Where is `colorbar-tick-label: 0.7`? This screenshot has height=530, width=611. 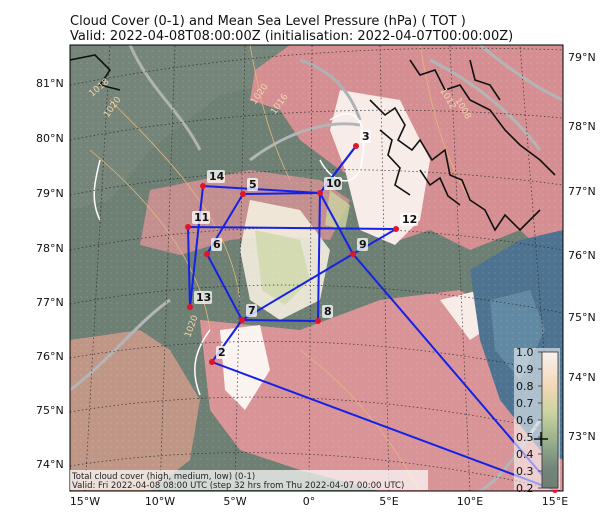
colorbar-tick-label: 0.7 is located at coordinates (525, 403).